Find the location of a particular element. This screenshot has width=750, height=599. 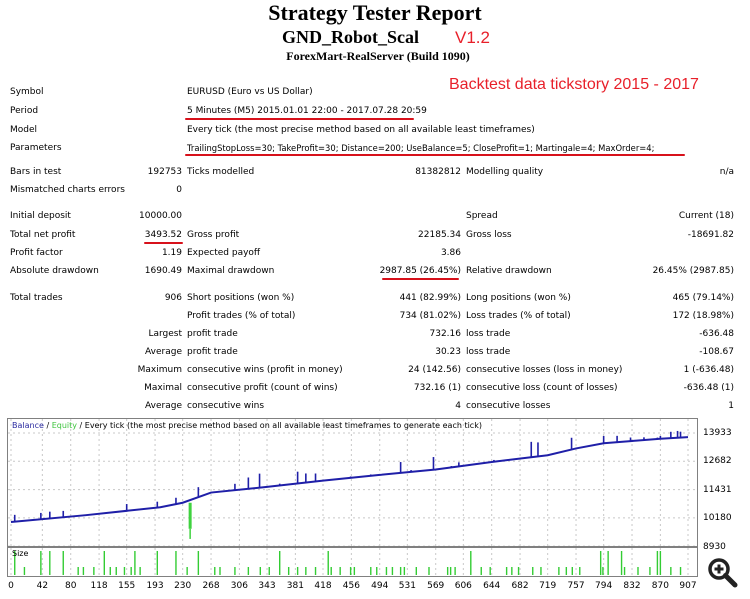

short-value: 441 (82.99%) is located at coordinates (430, 298).